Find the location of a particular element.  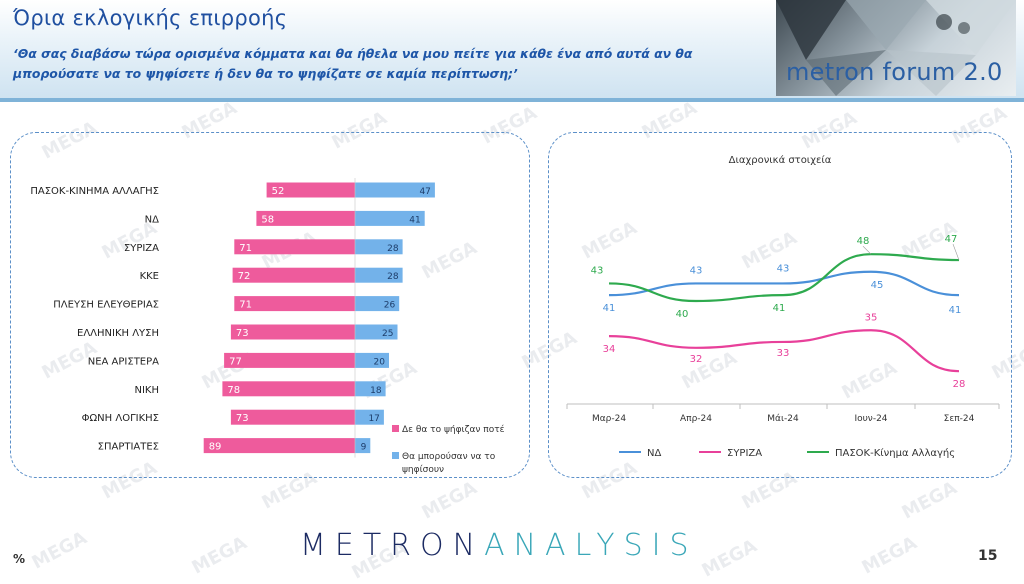

x-tick-label: Ιουν-24 is located at coordinates (870, 419).